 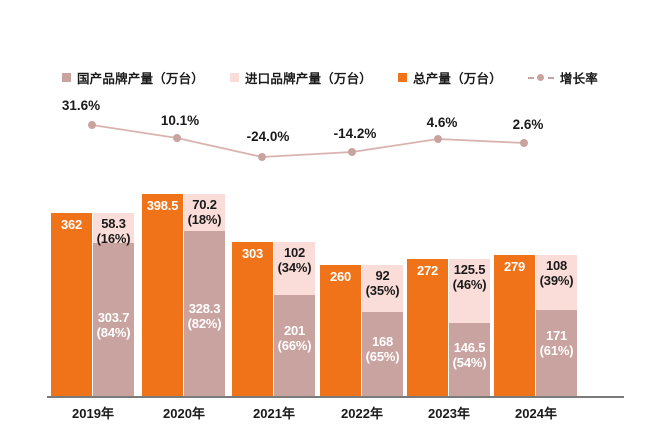 I want to click on bar-value-domestic-2021: 201 (66%), so click(x=294, y=338).